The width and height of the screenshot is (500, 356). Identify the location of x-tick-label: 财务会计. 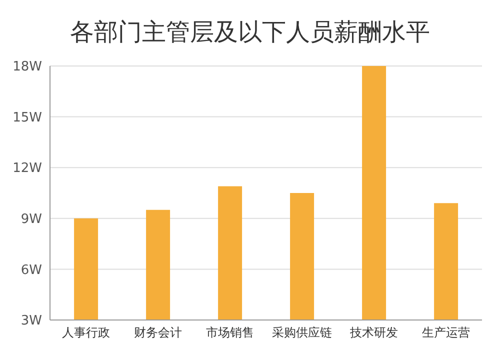
(158, 333).